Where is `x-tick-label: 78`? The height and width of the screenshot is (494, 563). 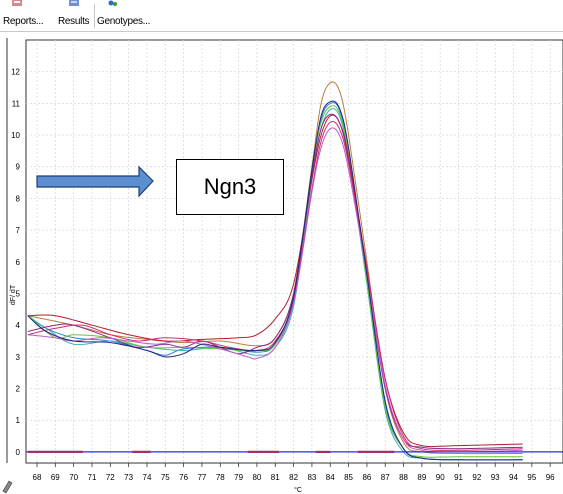
x-tick-label: 78 is located at coordinates (220, 477).